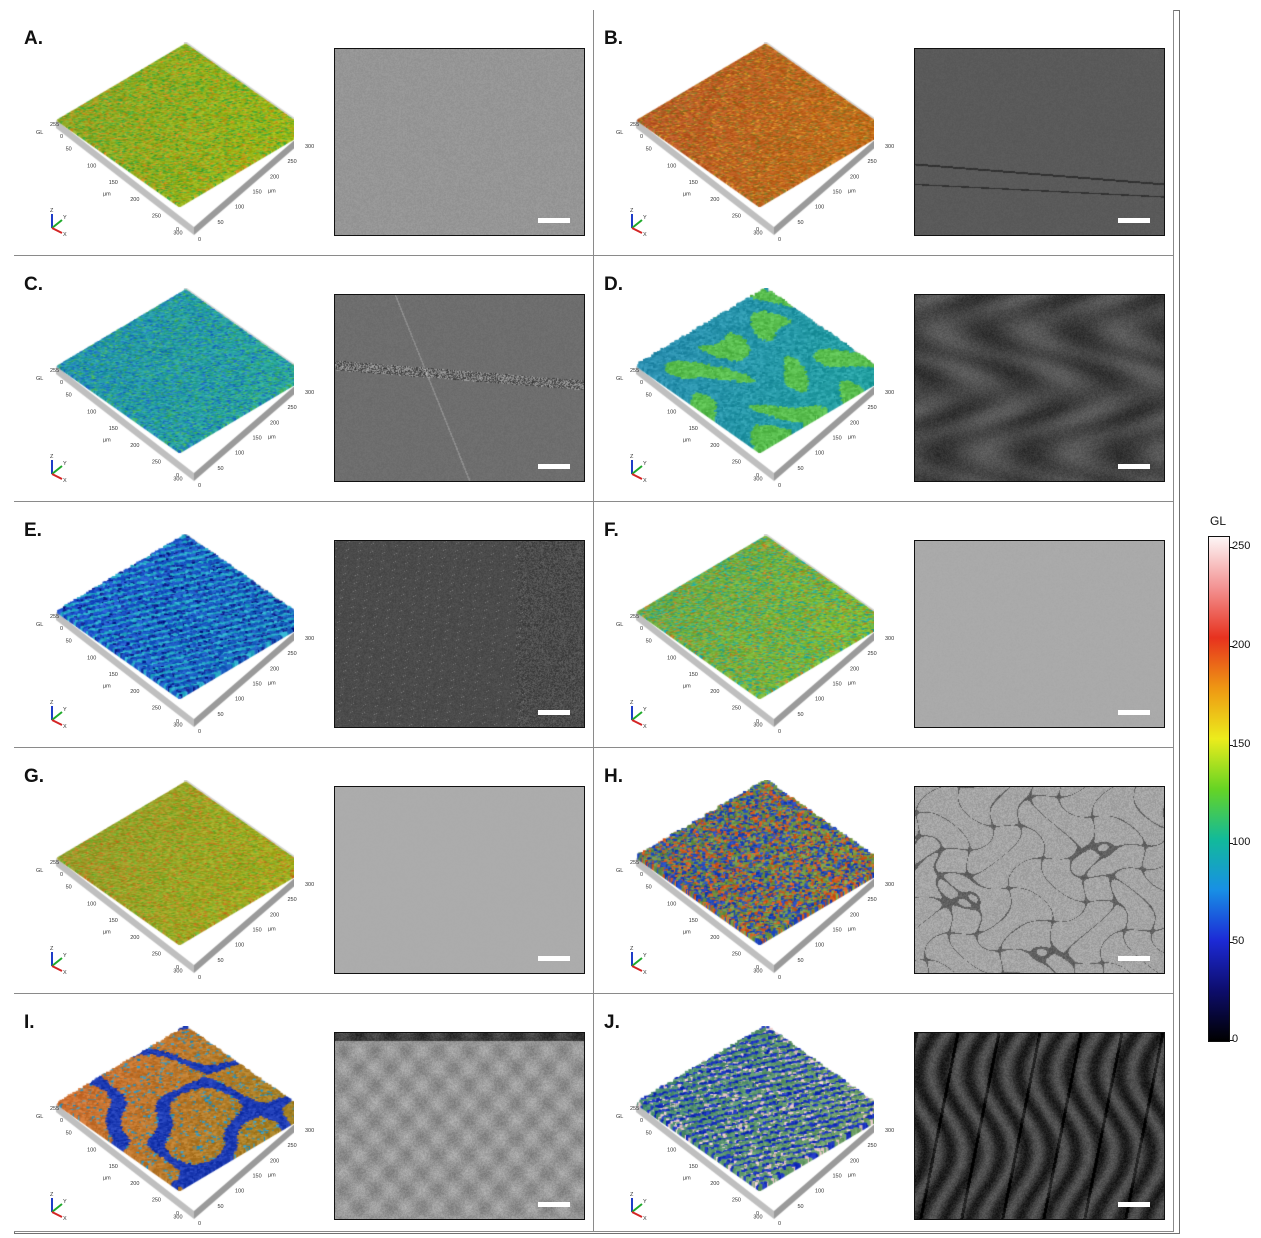 This screenshot has height=1238, width=1261. What do you see at coordinates (33, 38) in the screenshot?
I see `panel-label: A.` at bounding box center [33, 38].